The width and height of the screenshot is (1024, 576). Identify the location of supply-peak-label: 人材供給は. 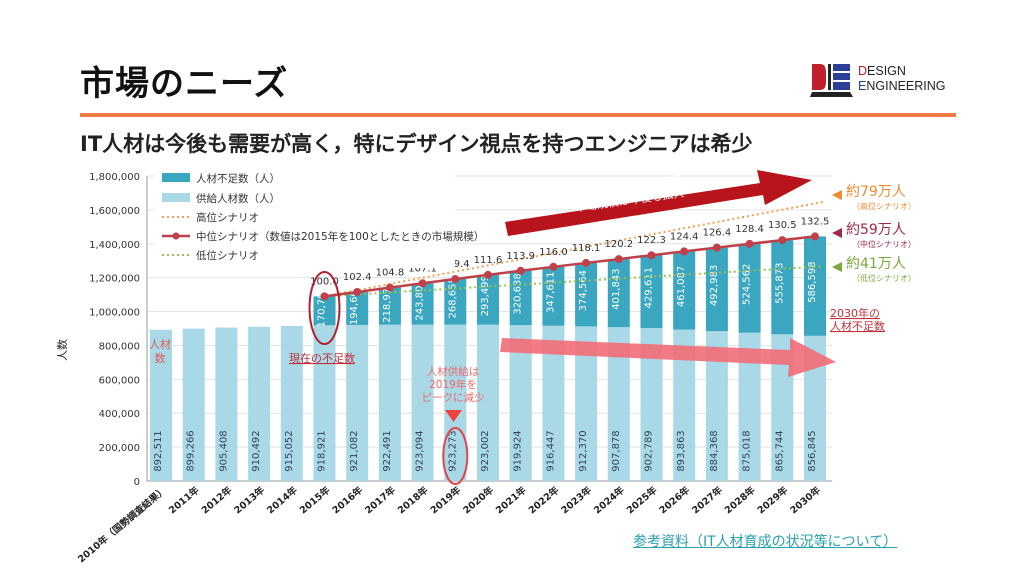
(453, 371).